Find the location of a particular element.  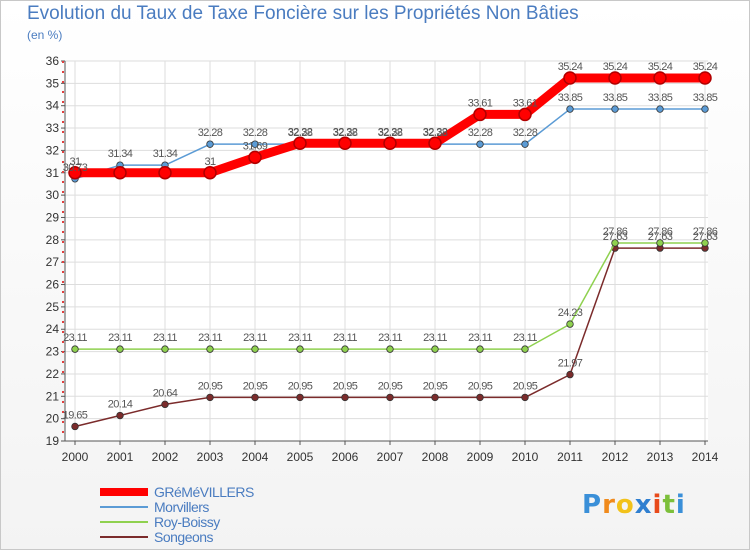

x-tick-label: 2014 is located at coordinates (705, 457).